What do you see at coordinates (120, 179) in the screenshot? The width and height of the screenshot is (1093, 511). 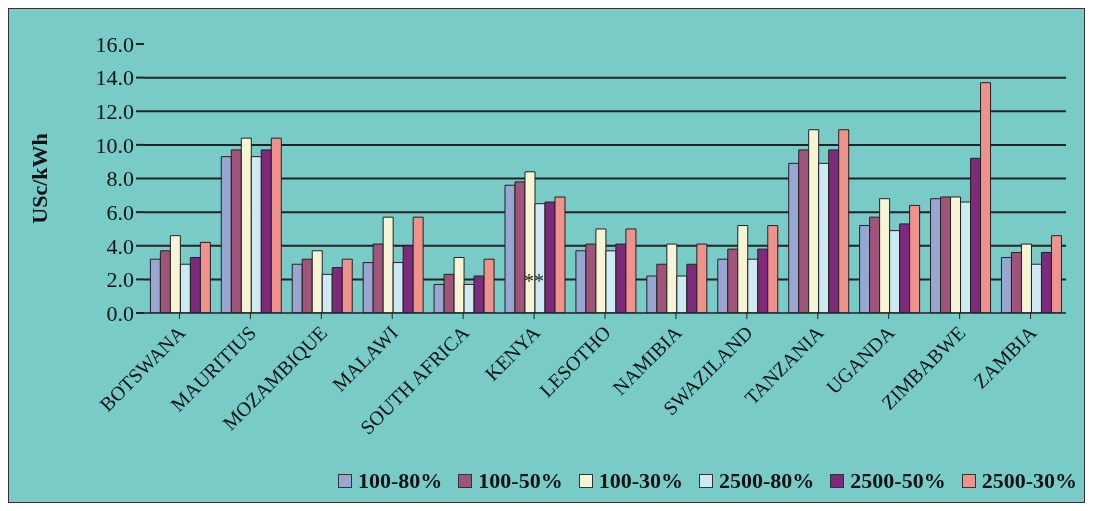 I see `y-tick-label: 8.0` at bounding box center [120, 179].